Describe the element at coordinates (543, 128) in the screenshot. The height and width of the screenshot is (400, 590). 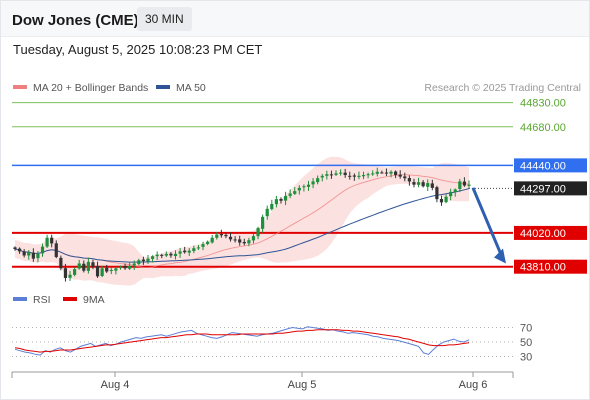
I see `target-level-label: 44680.00` at that location.